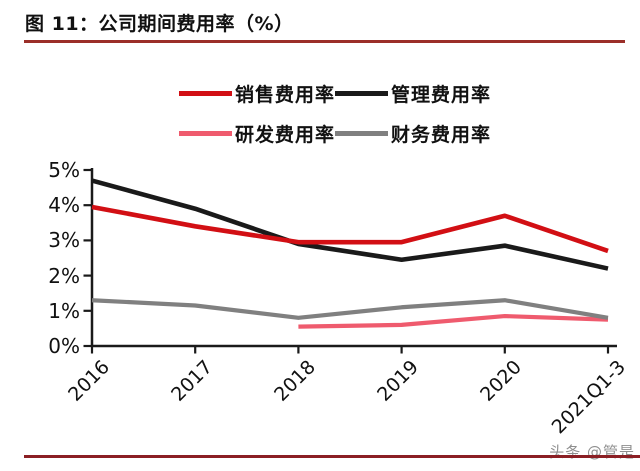 This screenshot has height=471, width=640. Describe the element at coordinates (64, 205) in the screenshot. I see `y-tick-label: 4%` at that location.